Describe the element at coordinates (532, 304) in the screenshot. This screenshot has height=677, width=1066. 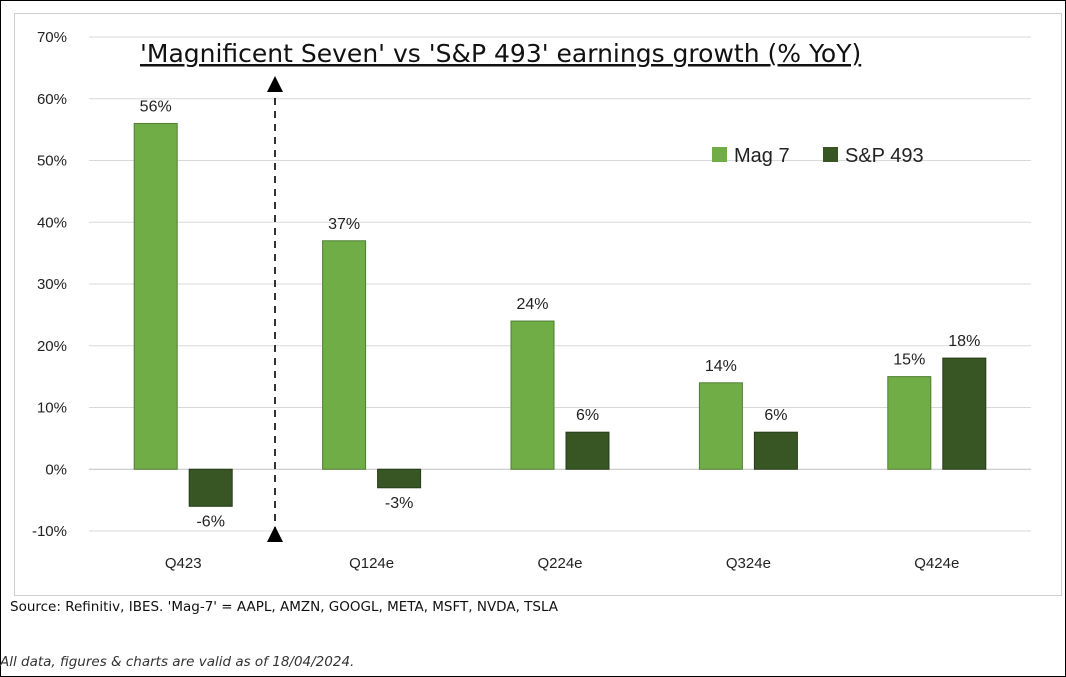
I see `data-label: 24%` at that location.